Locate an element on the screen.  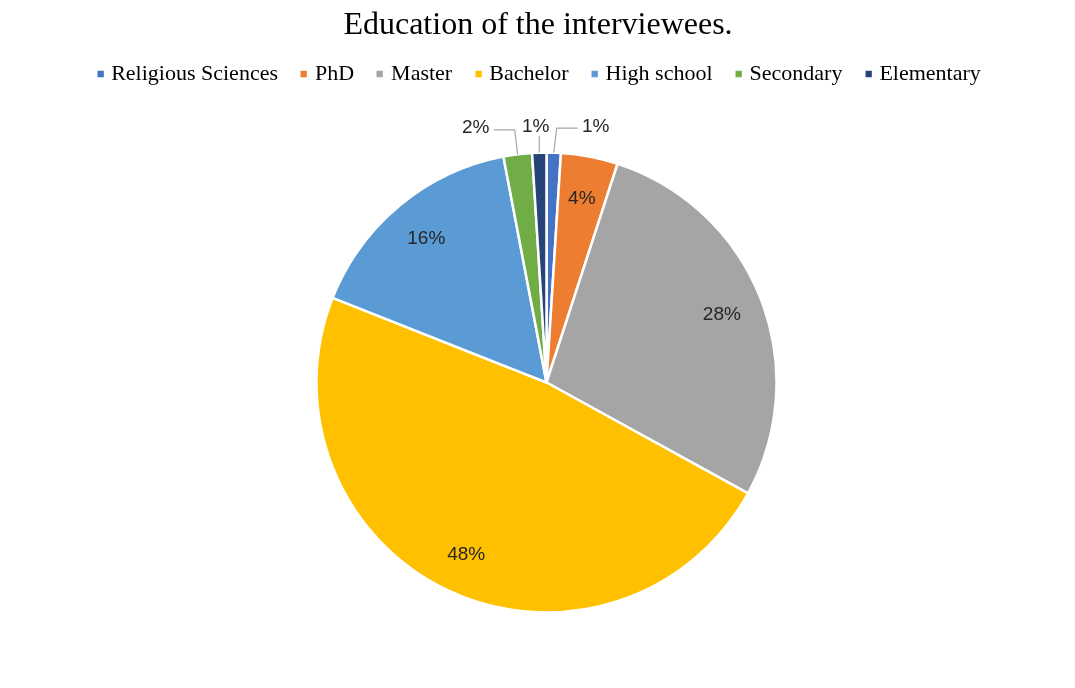
data-label: 4% is located at coordinates (582, 197).